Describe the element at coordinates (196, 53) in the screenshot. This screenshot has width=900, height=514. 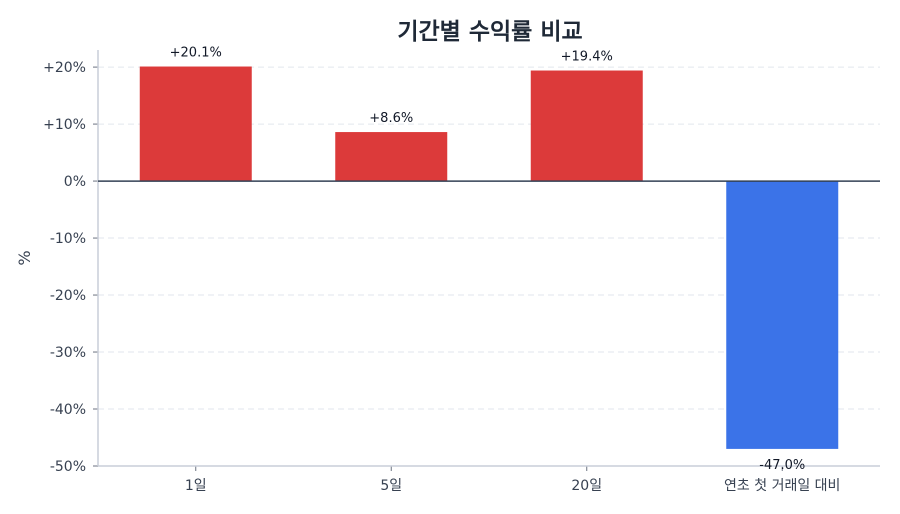
I see `data-label: +20.1%` at that location.